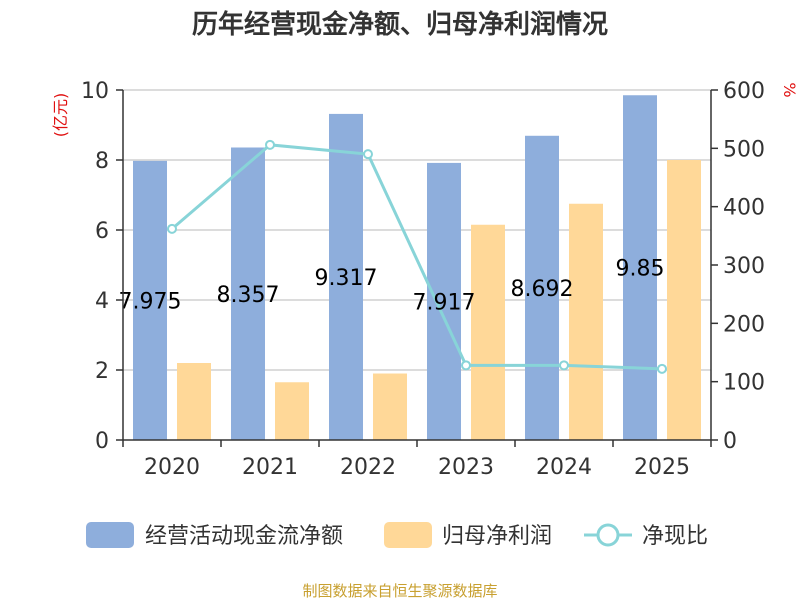  I want to click on bar-cashflow-2020, so click(150, 300).